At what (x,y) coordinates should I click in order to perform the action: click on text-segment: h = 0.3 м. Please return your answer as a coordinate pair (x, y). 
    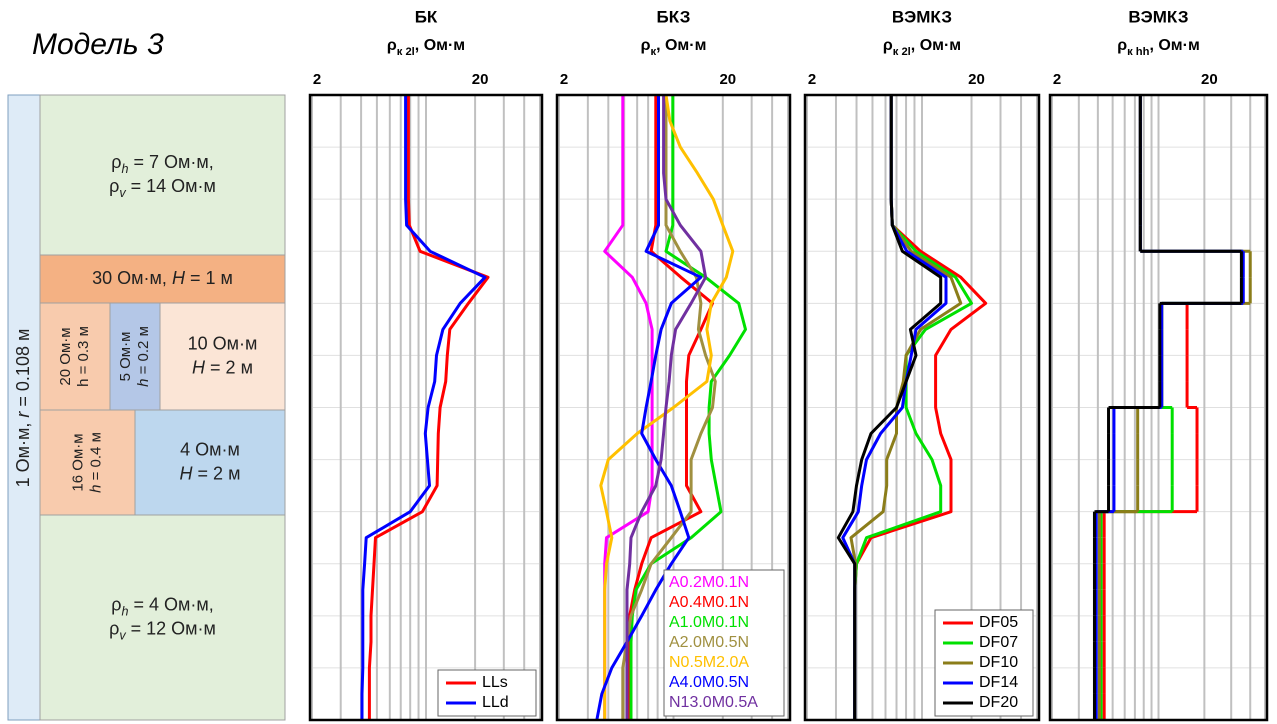
    Looking at the image, I should click on (83, 356).